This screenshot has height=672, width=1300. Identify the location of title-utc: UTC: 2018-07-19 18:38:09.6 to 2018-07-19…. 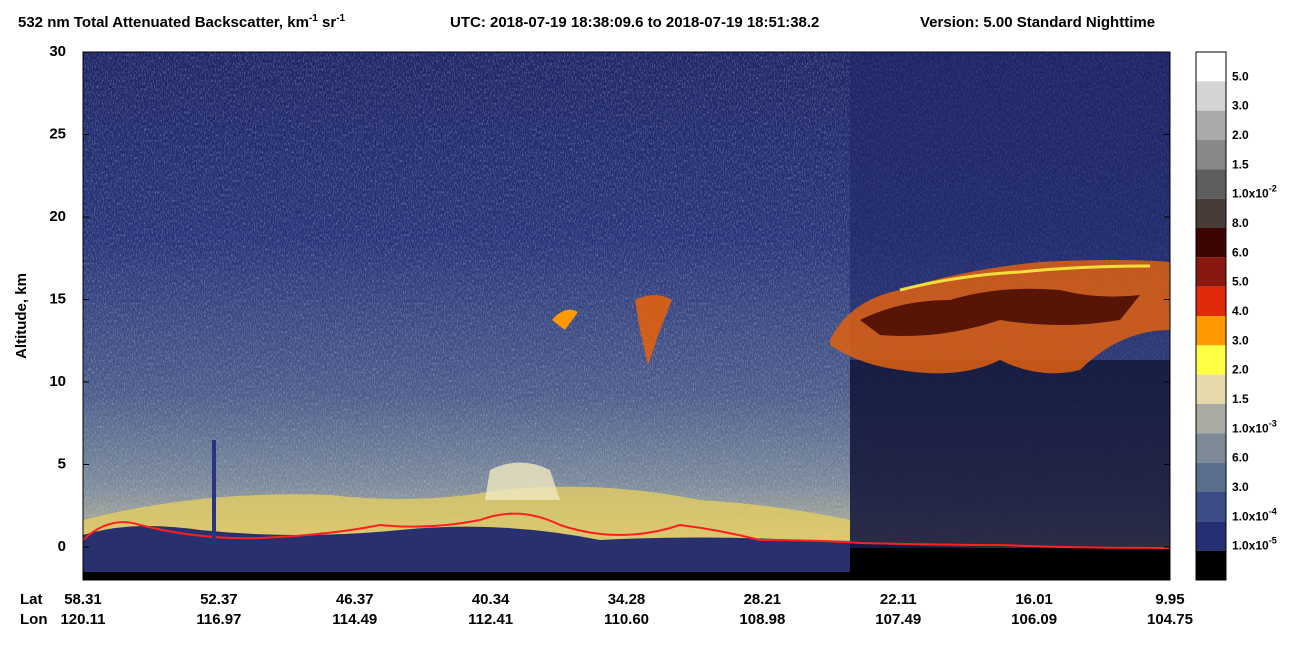
(634, 22).